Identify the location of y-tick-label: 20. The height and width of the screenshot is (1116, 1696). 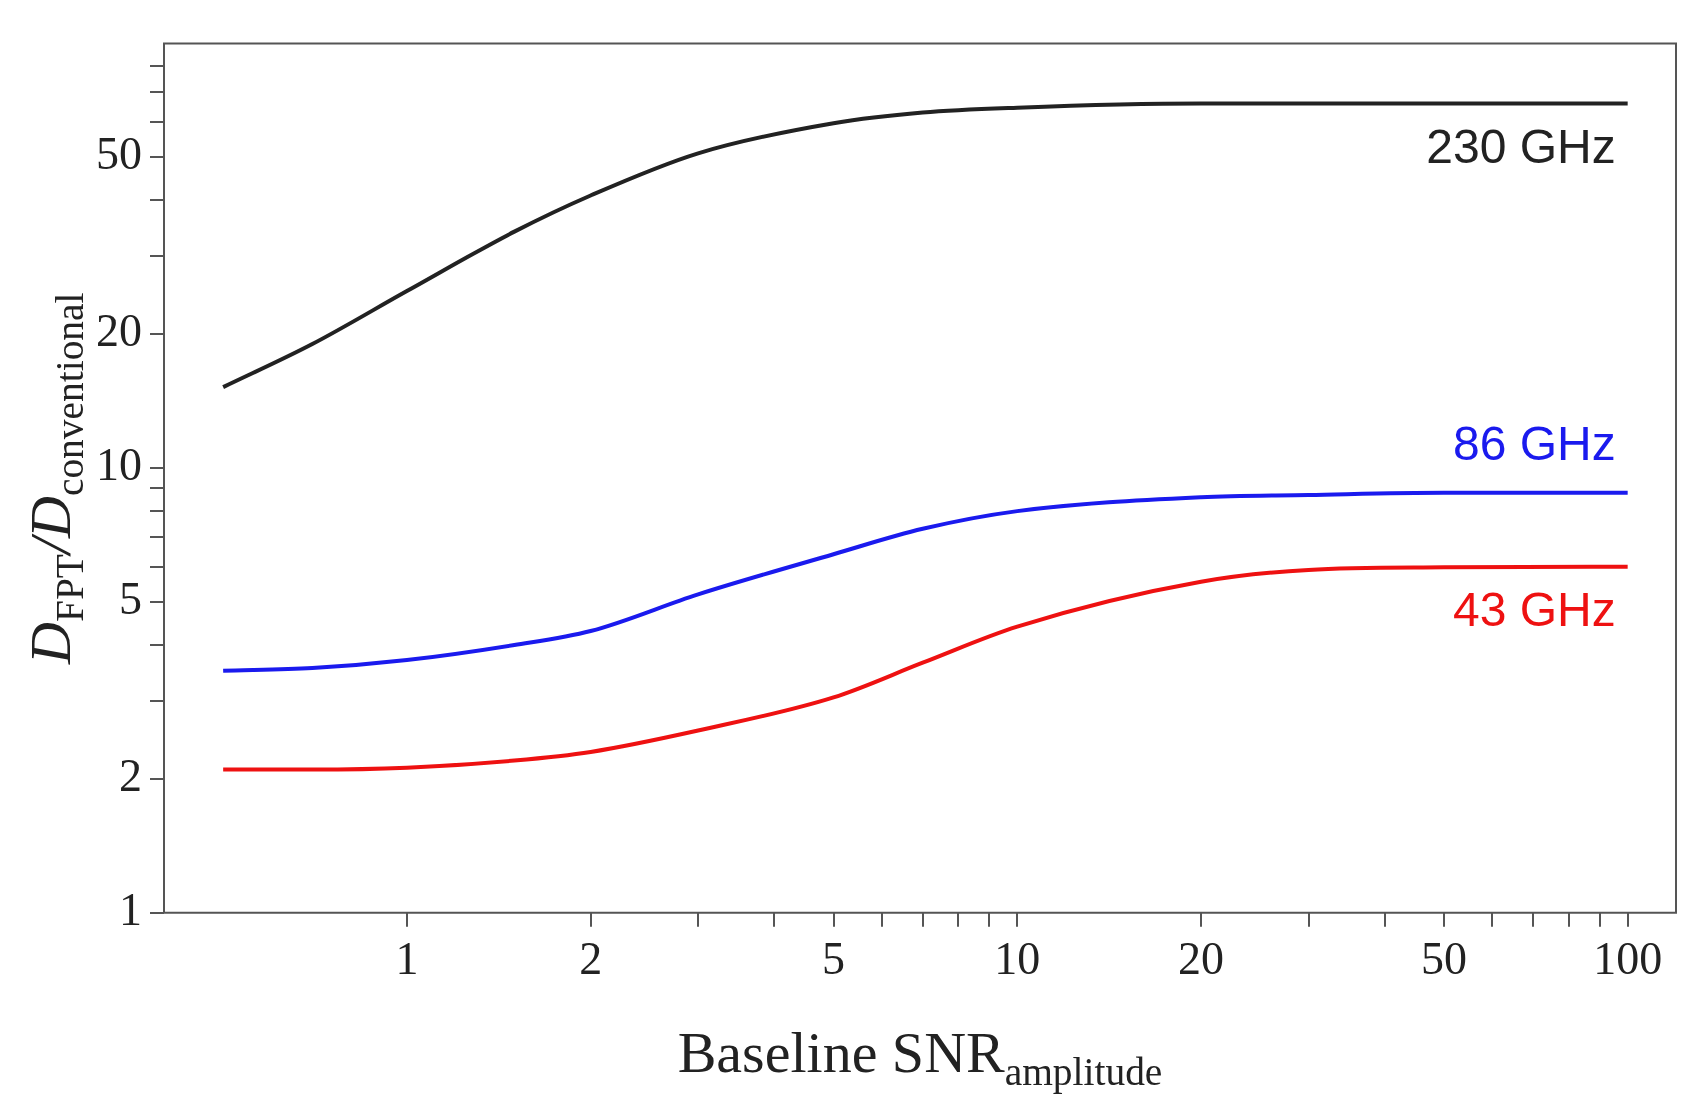
(119, 331).